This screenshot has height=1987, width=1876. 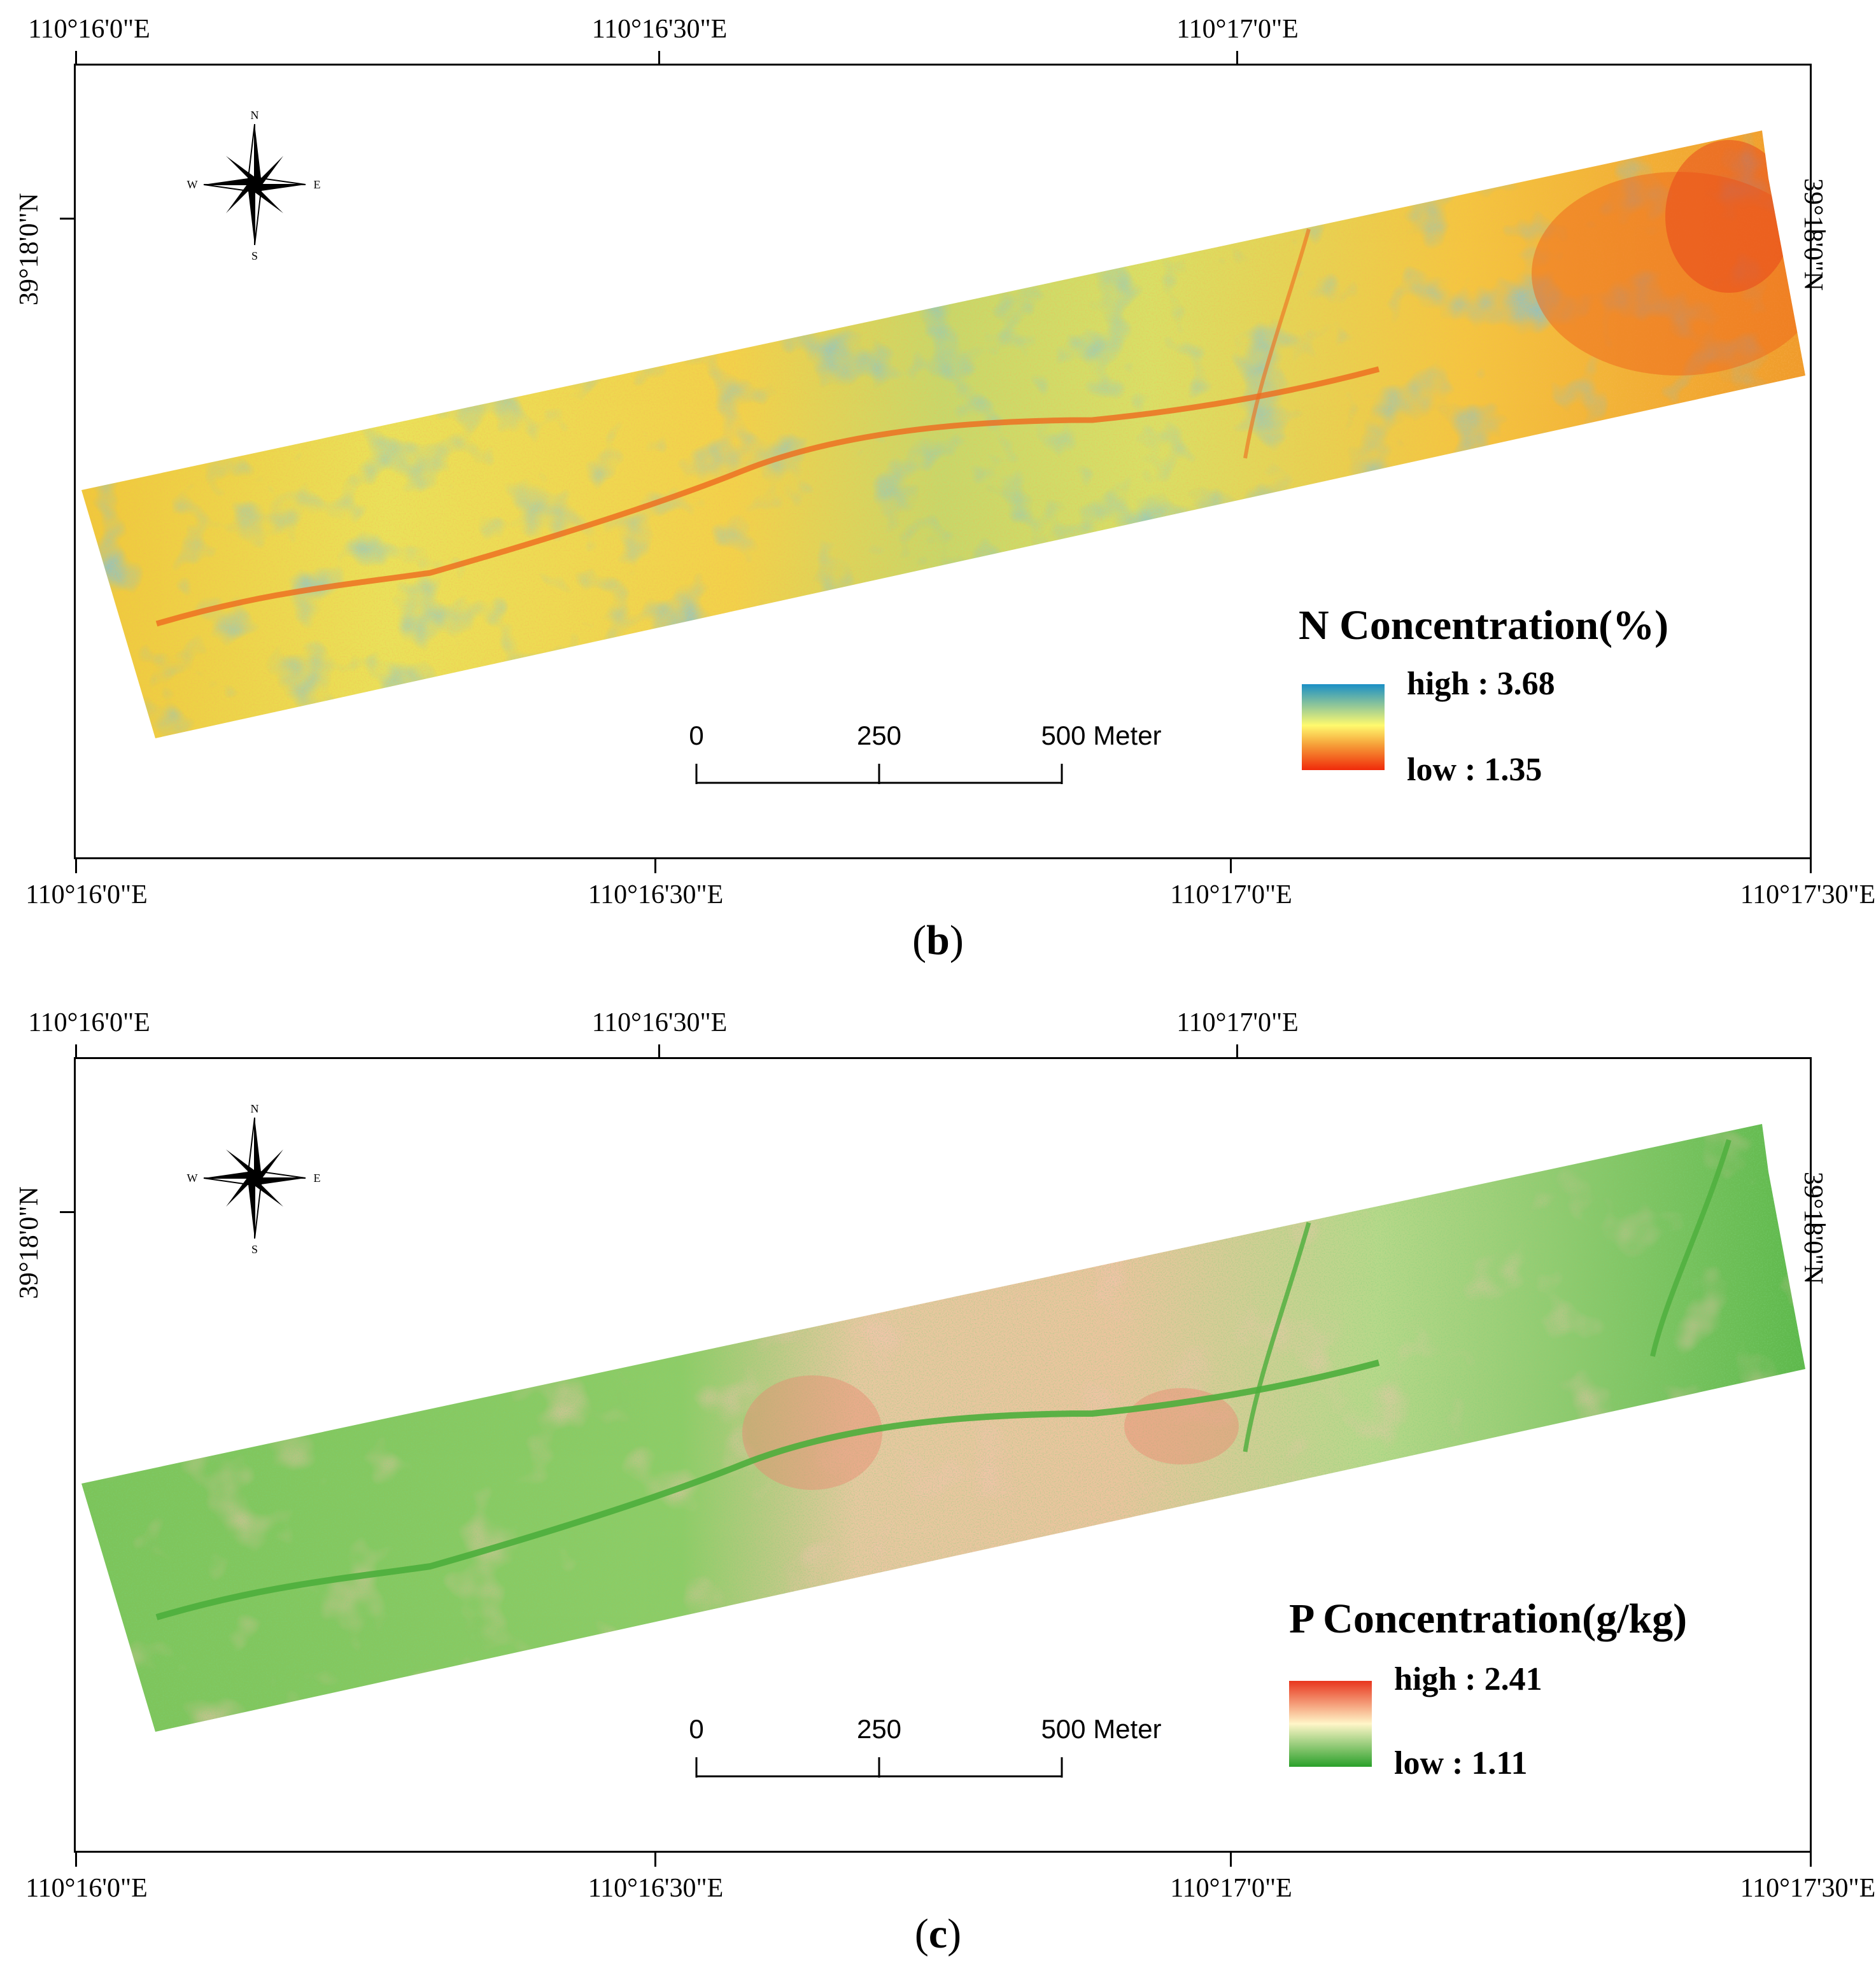 I want to click on legend-title: N Concentration(%), so click(x=1484, y=625).